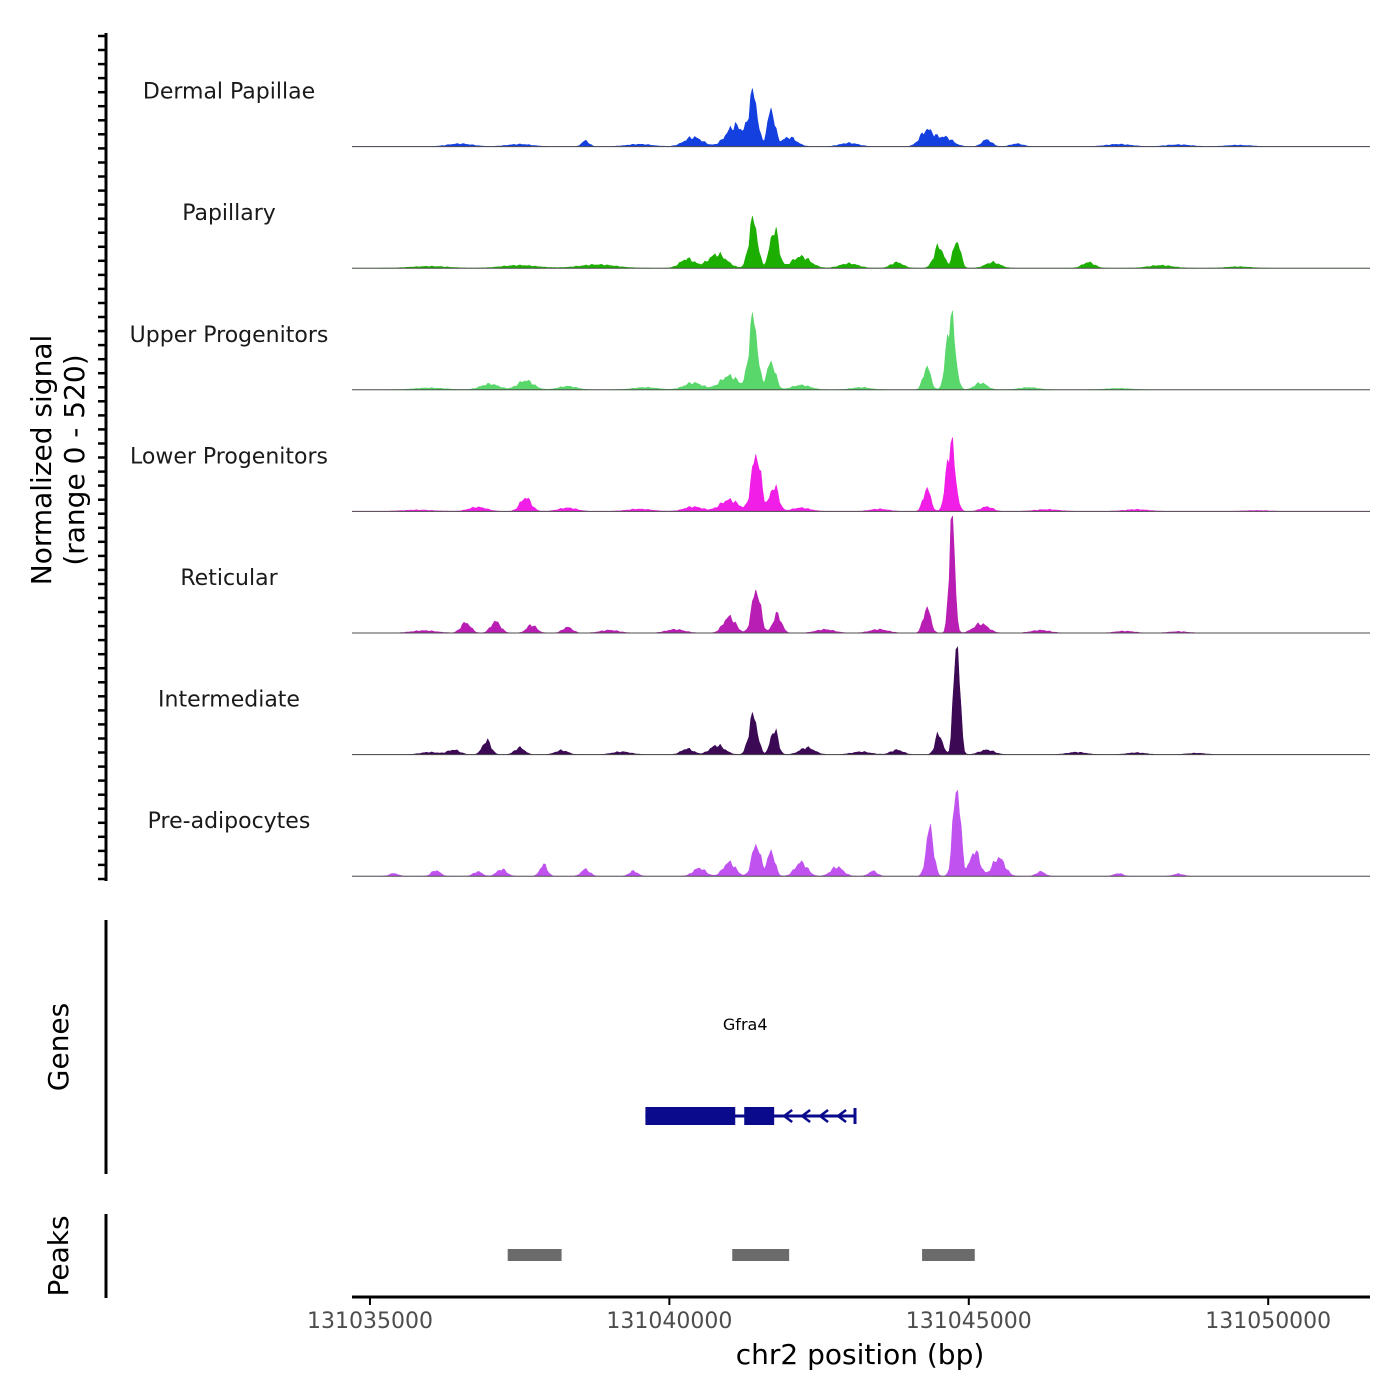 This screenshot has height=1400, width=1400. What do you see at coordinates (74, 459) in the screenshot?
I see `y-axis-subtitle: (range 0 - 520)` at bounding box center [74, 459].